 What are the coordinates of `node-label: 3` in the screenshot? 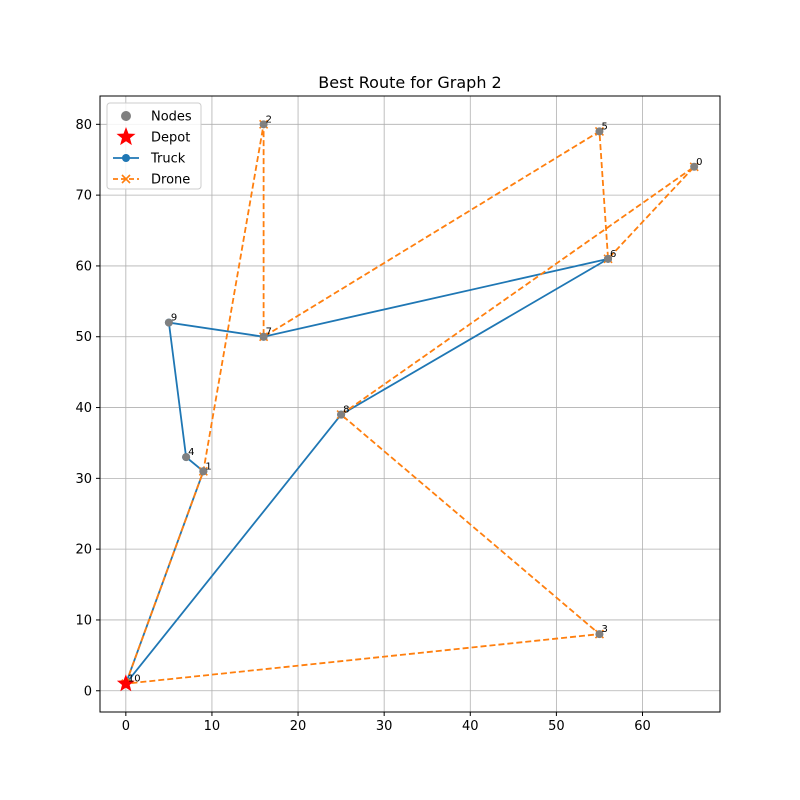 It's located at (604, 629).